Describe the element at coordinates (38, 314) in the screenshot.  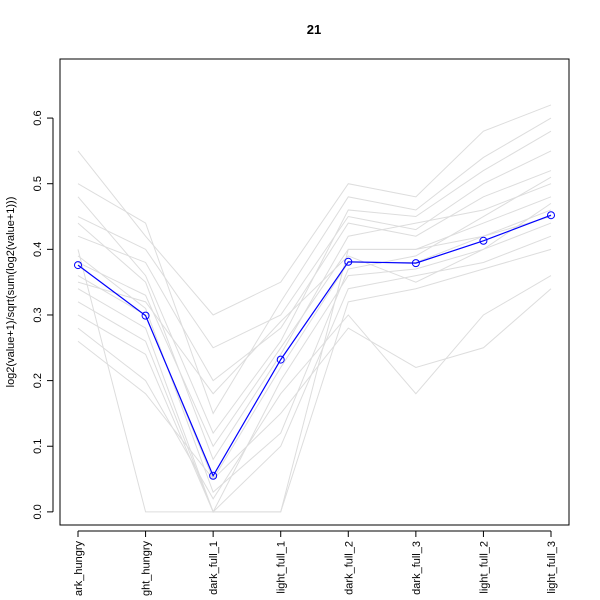
I see `y-tick-label: 0.3` at that location.